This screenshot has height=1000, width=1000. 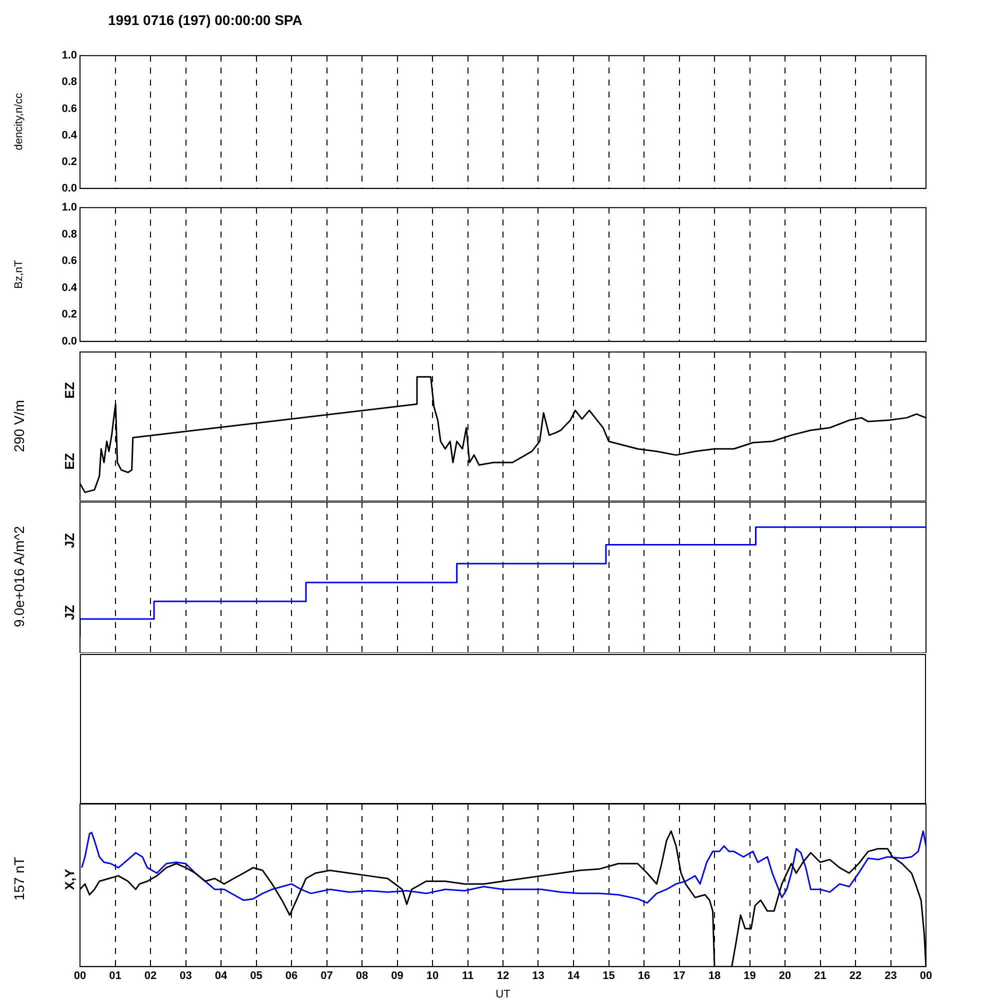 What do you see at coordinates (538, 976) in the screenshot?
I see `x-tick-label: 13` at bounding box center [538, 976].